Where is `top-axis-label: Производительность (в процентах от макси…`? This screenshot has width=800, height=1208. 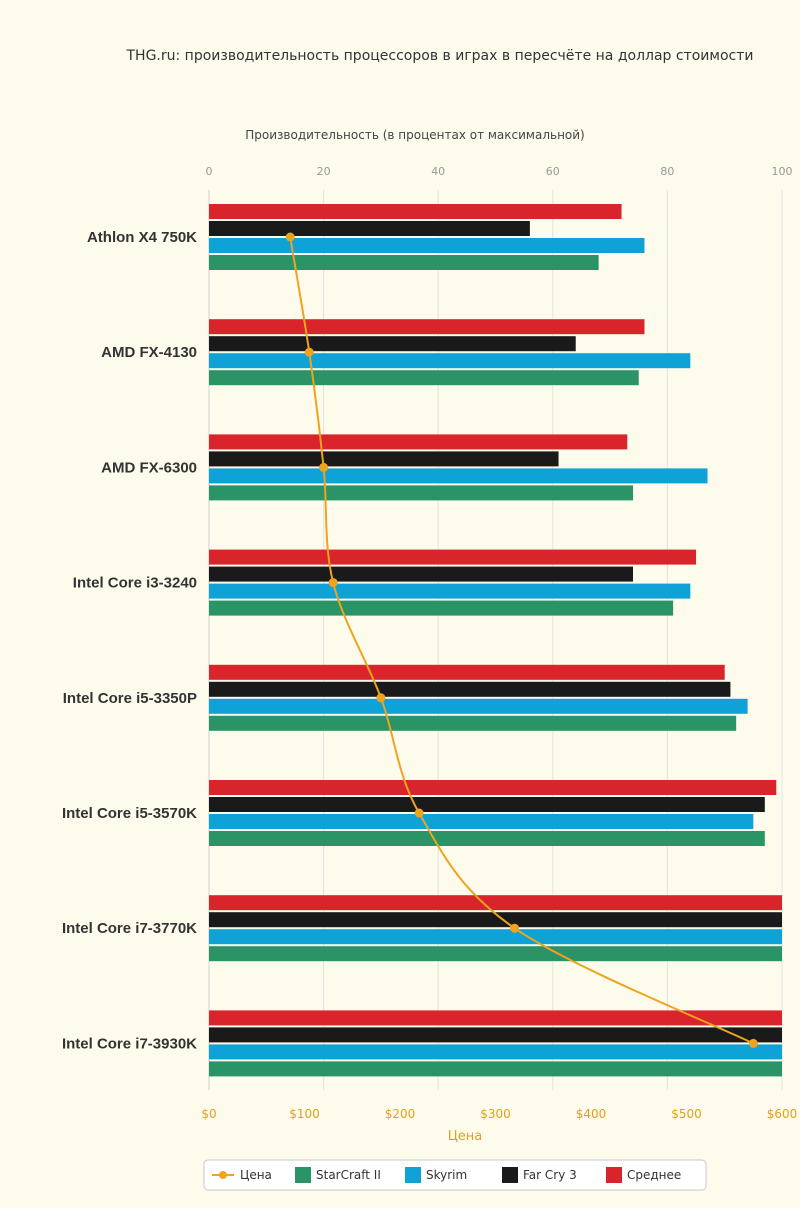 top-axis-label: Производительность (в процентах от макси… is located at coordinates (415, 135).